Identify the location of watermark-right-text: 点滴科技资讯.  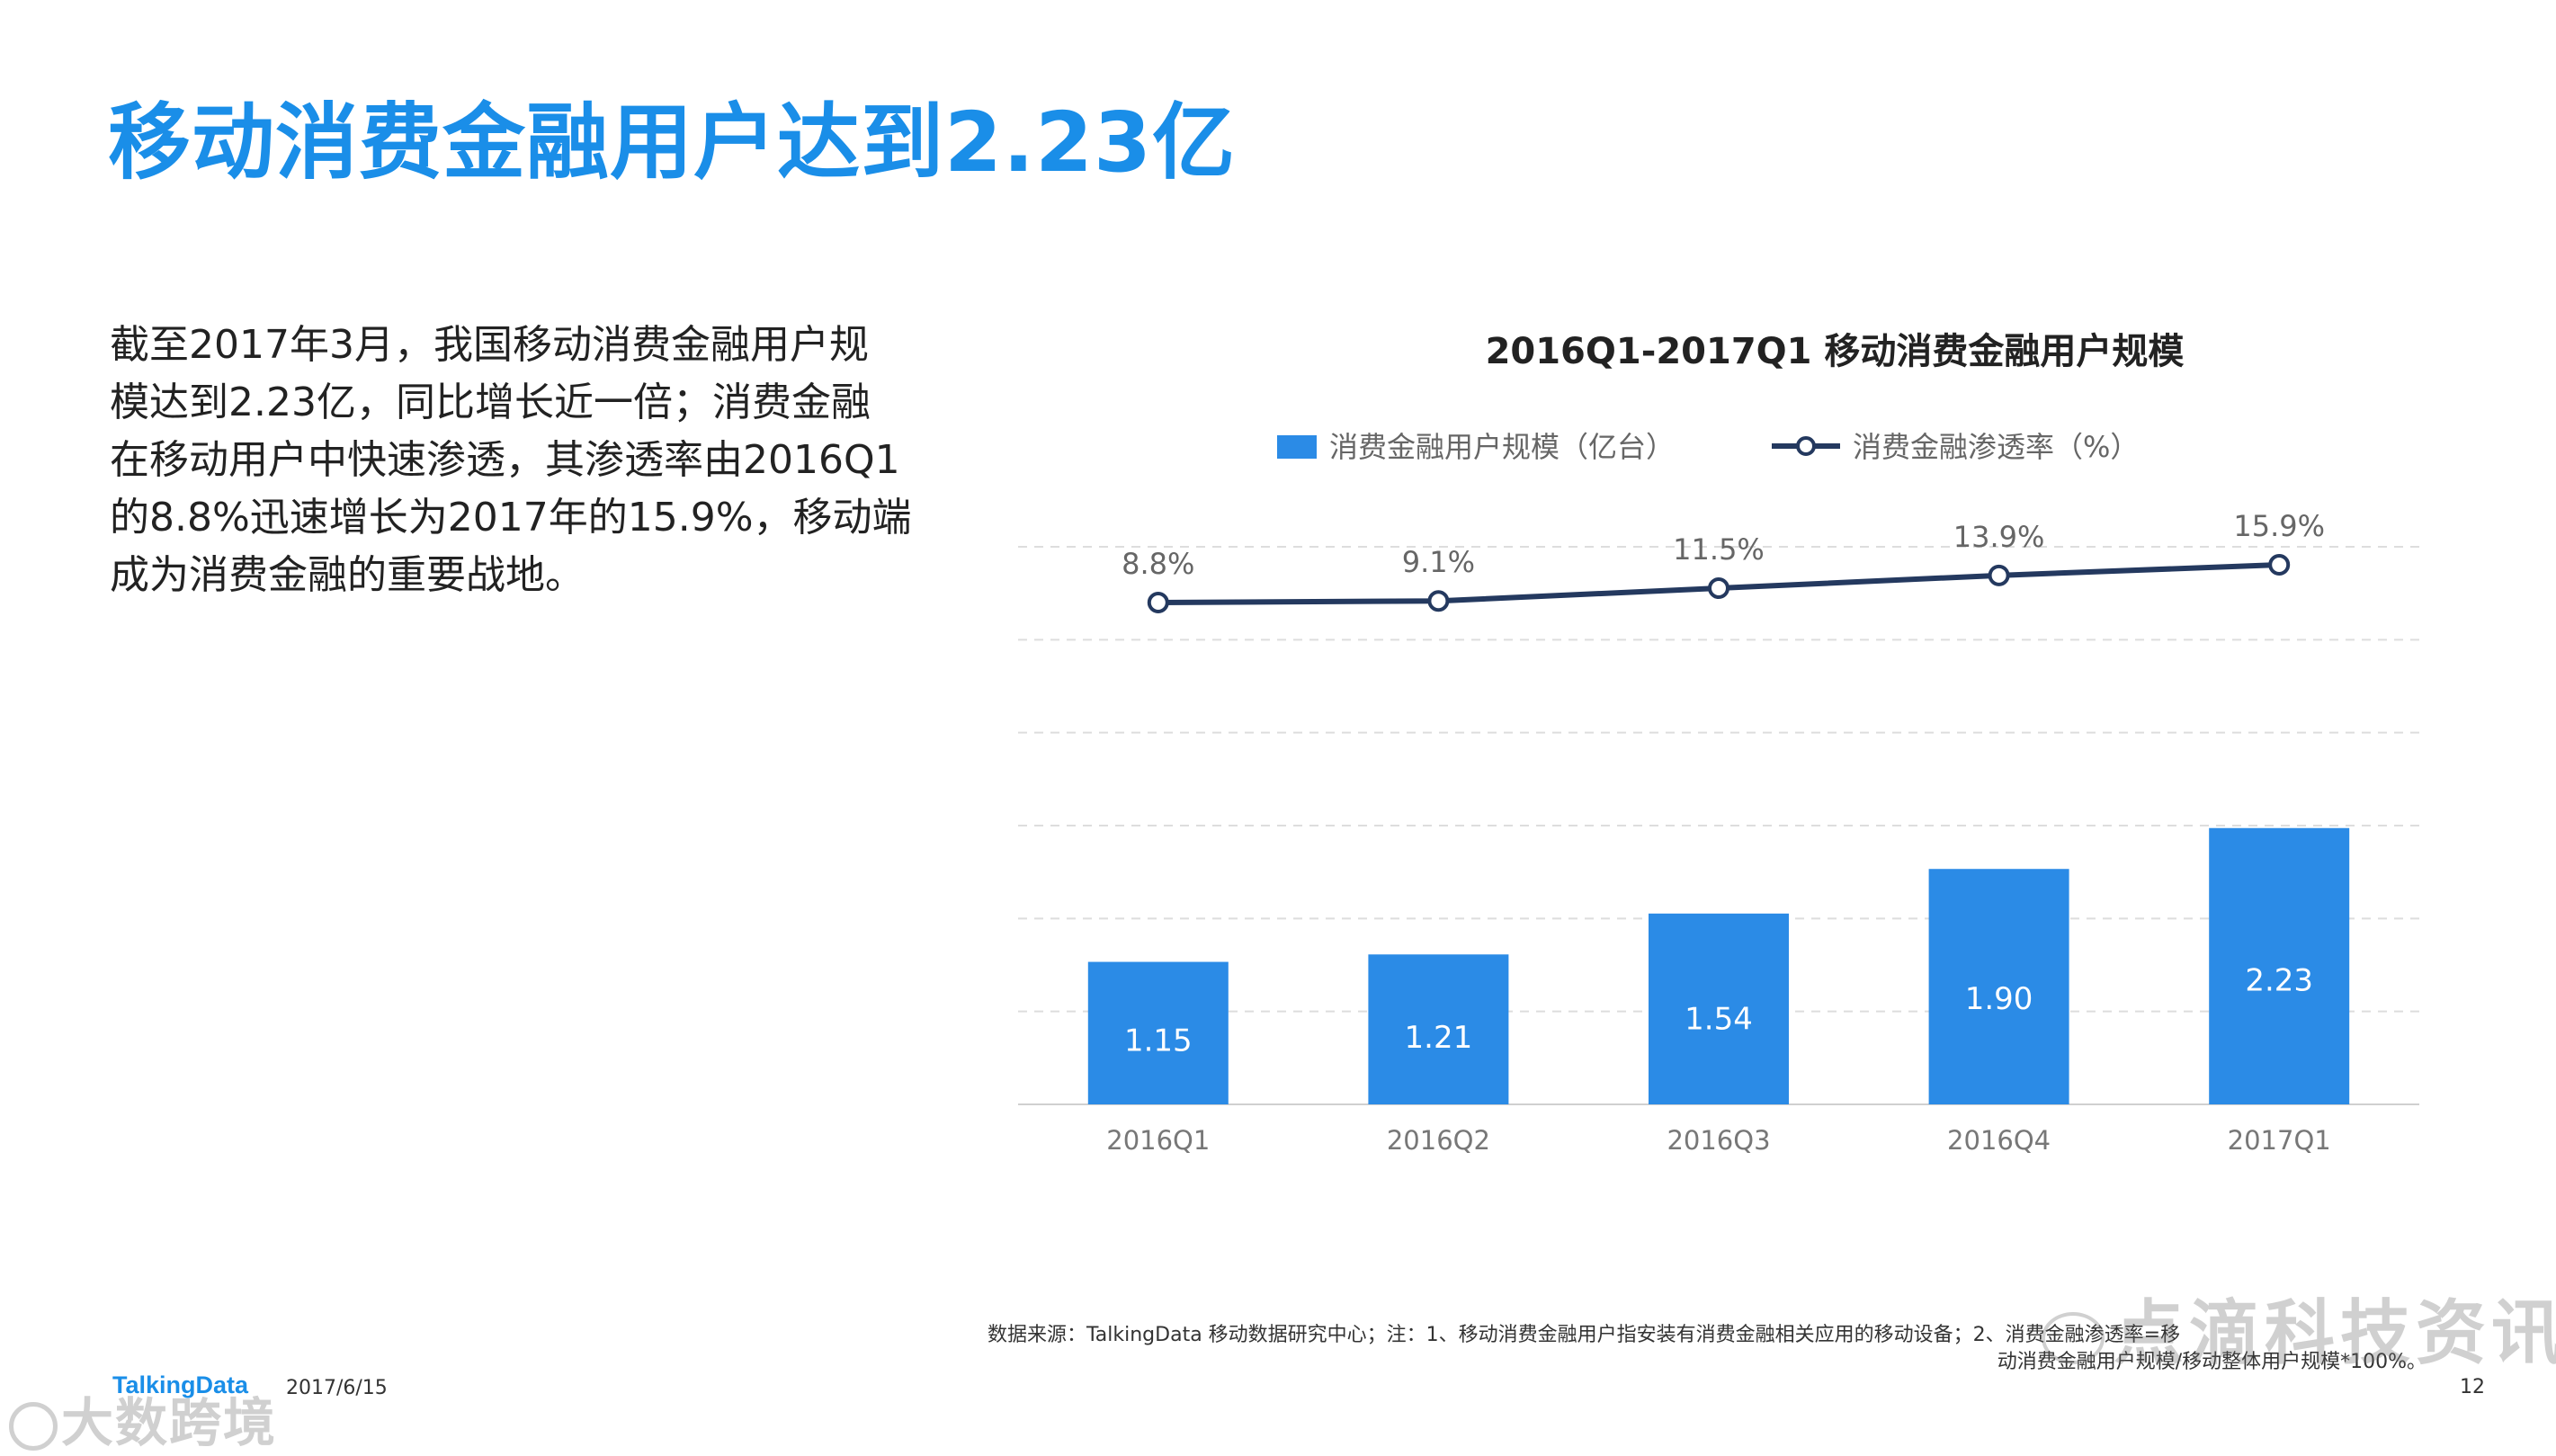
(2335, 1334).